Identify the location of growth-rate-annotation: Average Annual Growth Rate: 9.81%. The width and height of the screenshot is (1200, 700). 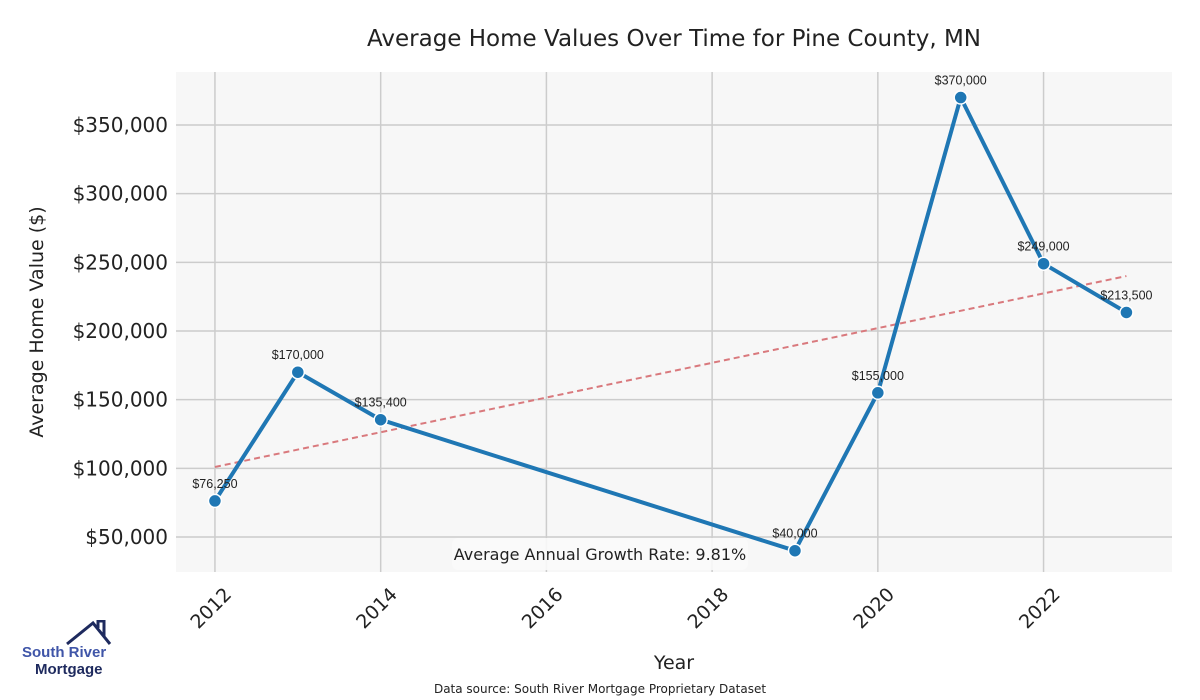
(600, 554).